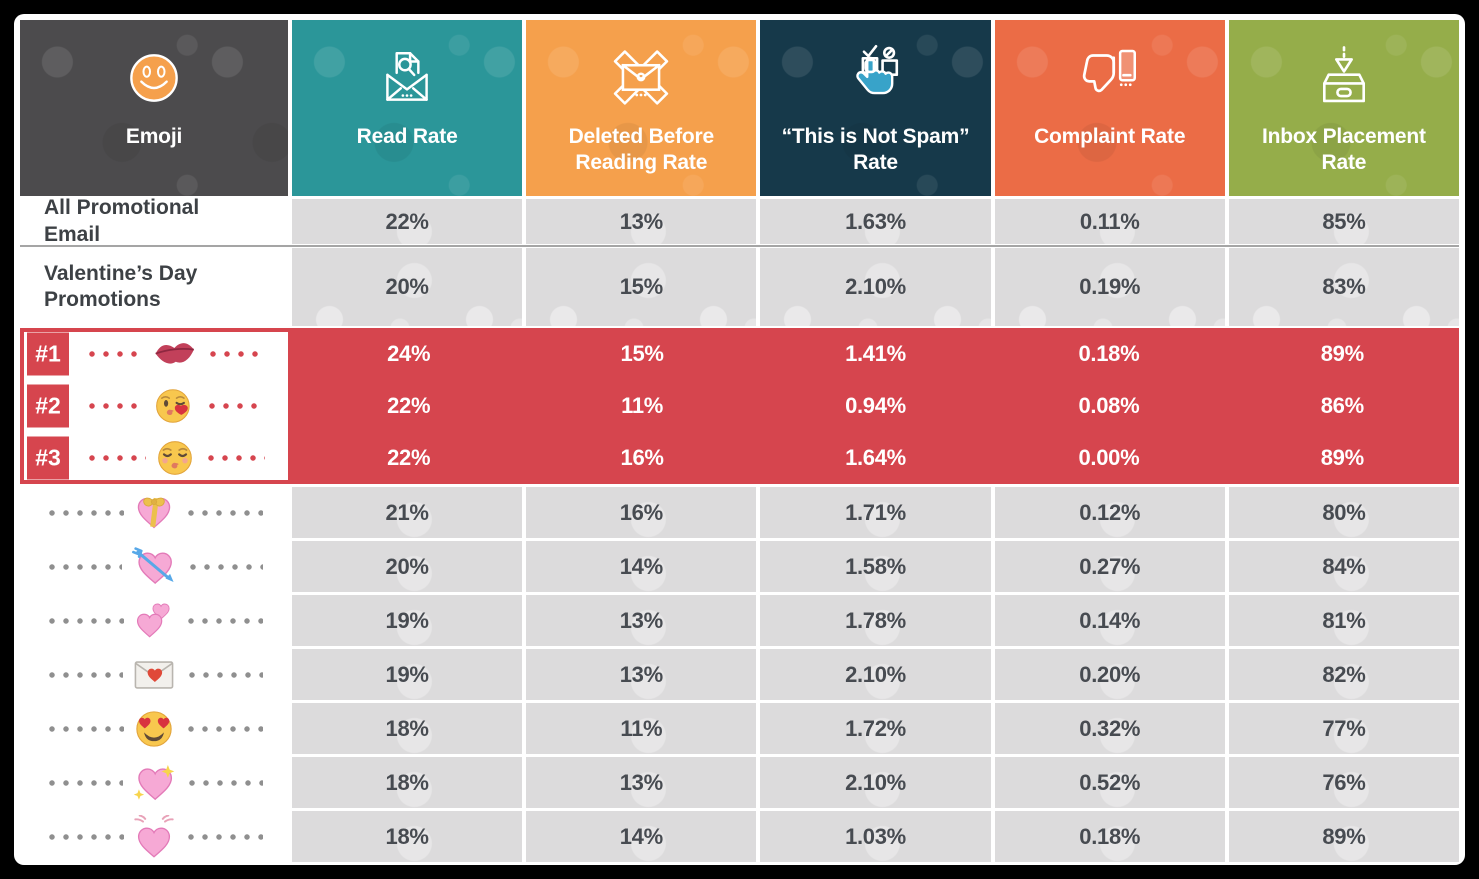 Image resolution: width=1479 pixels, height=879 pixels. I want to click on row-label-cell: #3, so click(154, 458).